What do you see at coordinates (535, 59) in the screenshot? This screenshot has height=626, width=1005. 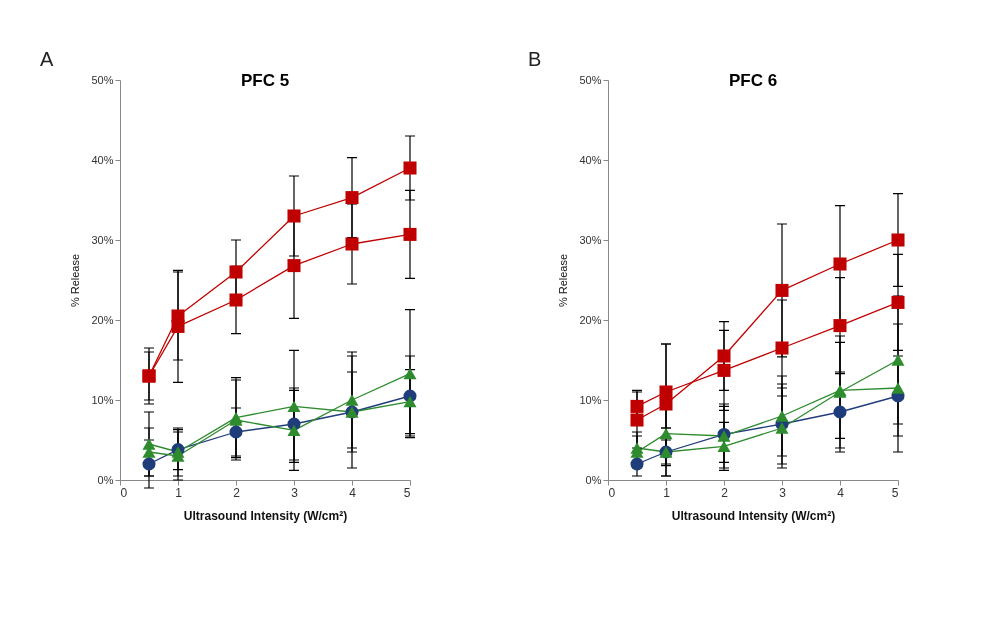 I see `text: B` at bounding box center [535, 59].